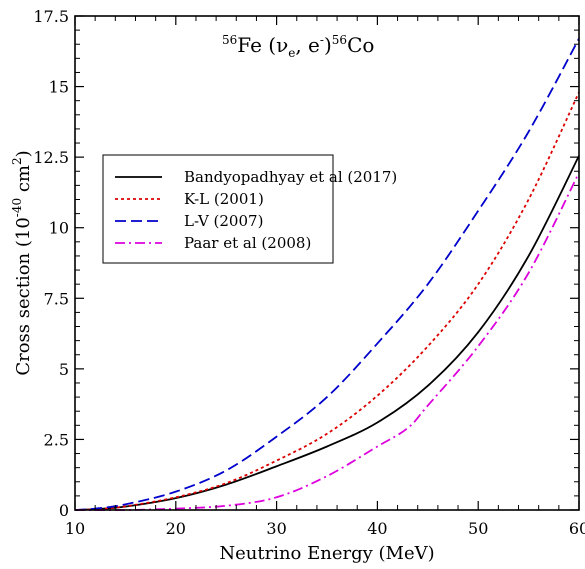 Image resolution: width=585 pixels, height=569 pixels. What do you see at coordinates (59, 87) in the screenshot?
I see `y-tick-label: 15` at bounding box center [59, 87].